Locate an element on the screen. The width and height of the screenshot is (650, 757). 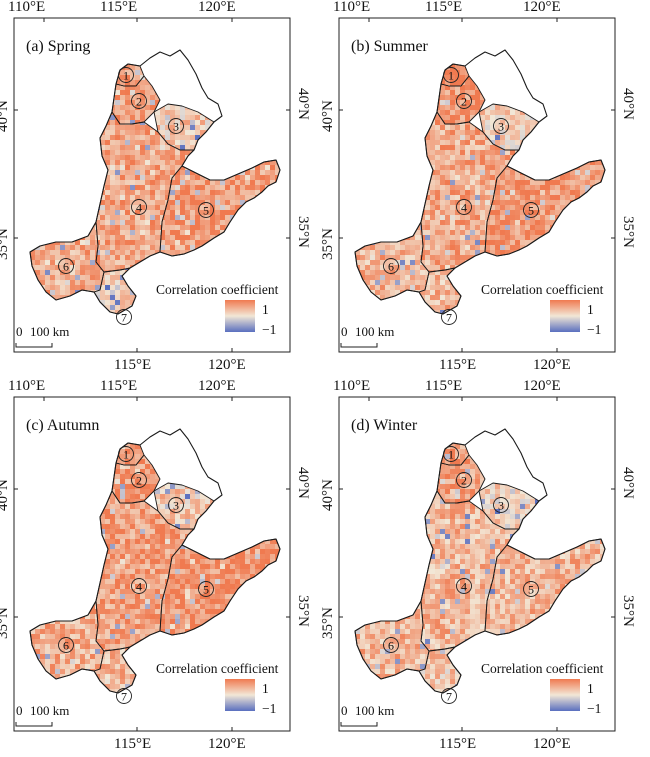
panel-title: (d) Winter is located at coordinates (384, 426).